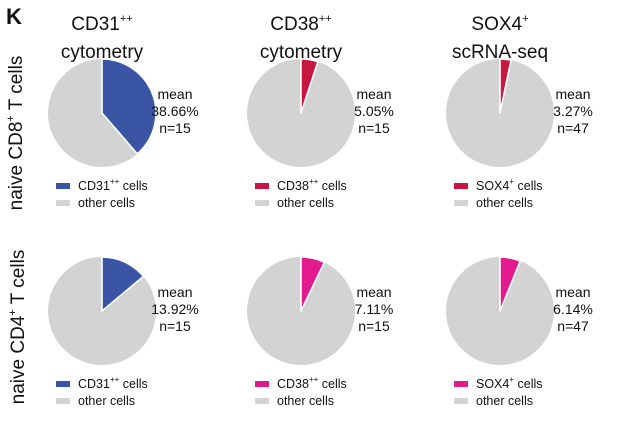 Image resolution: width=618 pixels, height=430 pixels. What do you see at coordinates (17, 230) in the screenshot?
I see `row-labels: naive CD8+ T cells naive CD4+ T cells` at bounding box center [17, 230].